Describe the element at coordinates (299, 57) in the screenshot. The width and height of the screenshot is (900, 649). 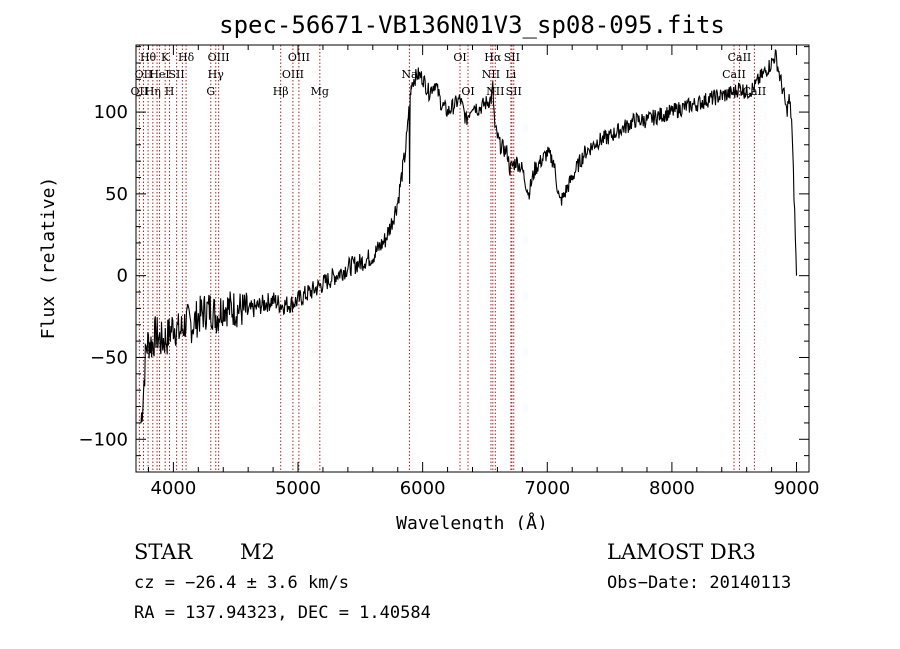
I see `marker-label-16: OIII` at that location.